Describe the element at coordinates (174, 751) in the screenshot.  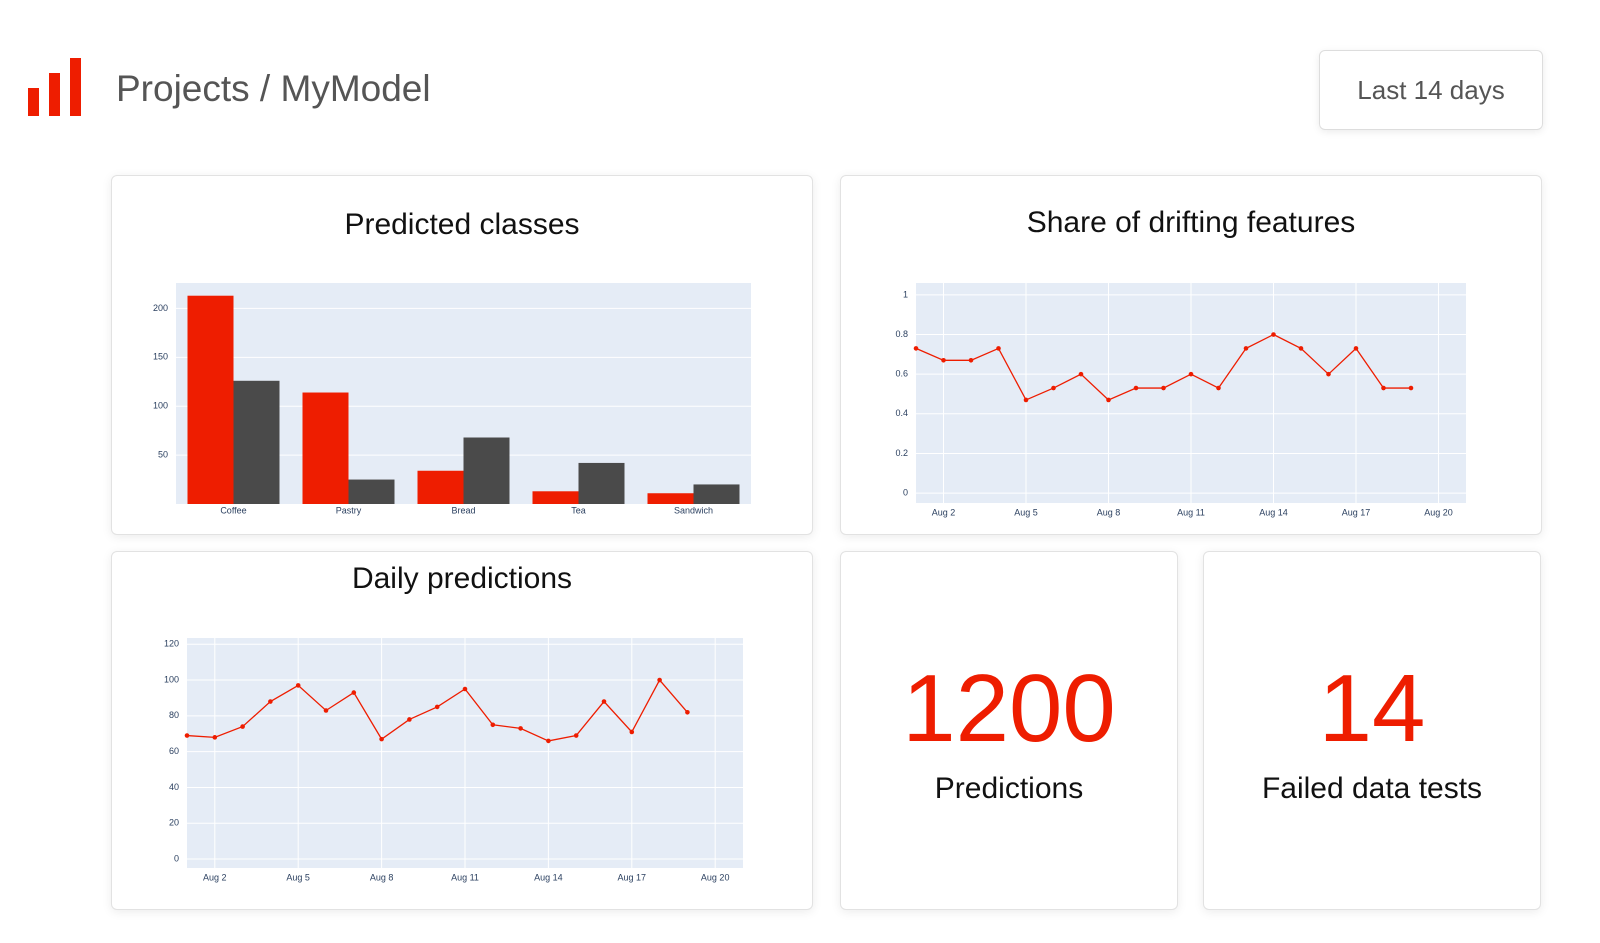
I see `y-tick-label: 60` at that location.